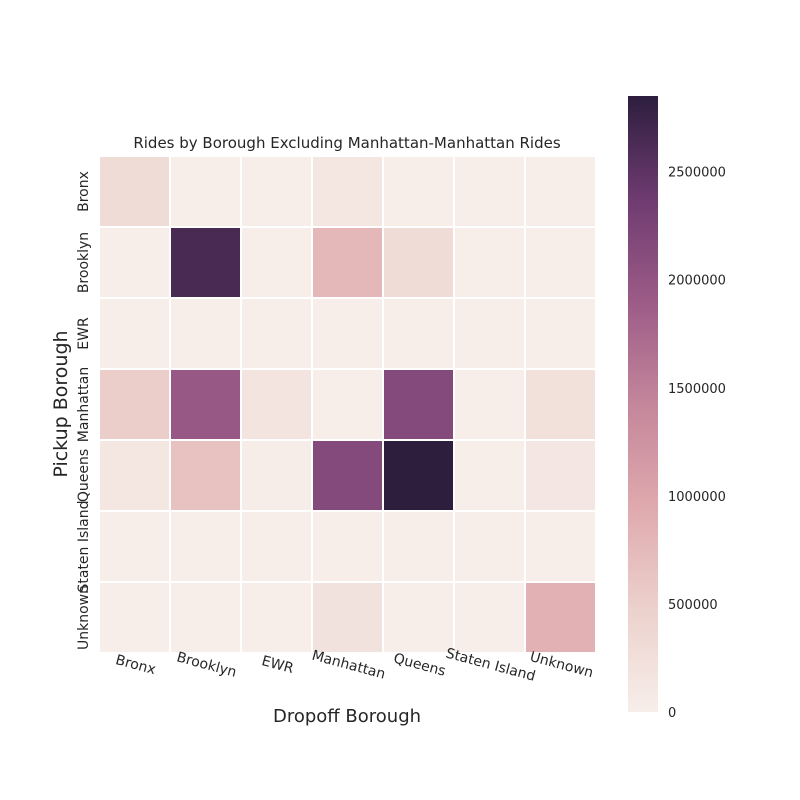 This screenshot has height=800, width=800. Describe the element at coordinates (697, 443) in the screenshot. I see `colorbar-tick-labels: 0 500000 1000000 1500000 2000000 2500000` at that location.